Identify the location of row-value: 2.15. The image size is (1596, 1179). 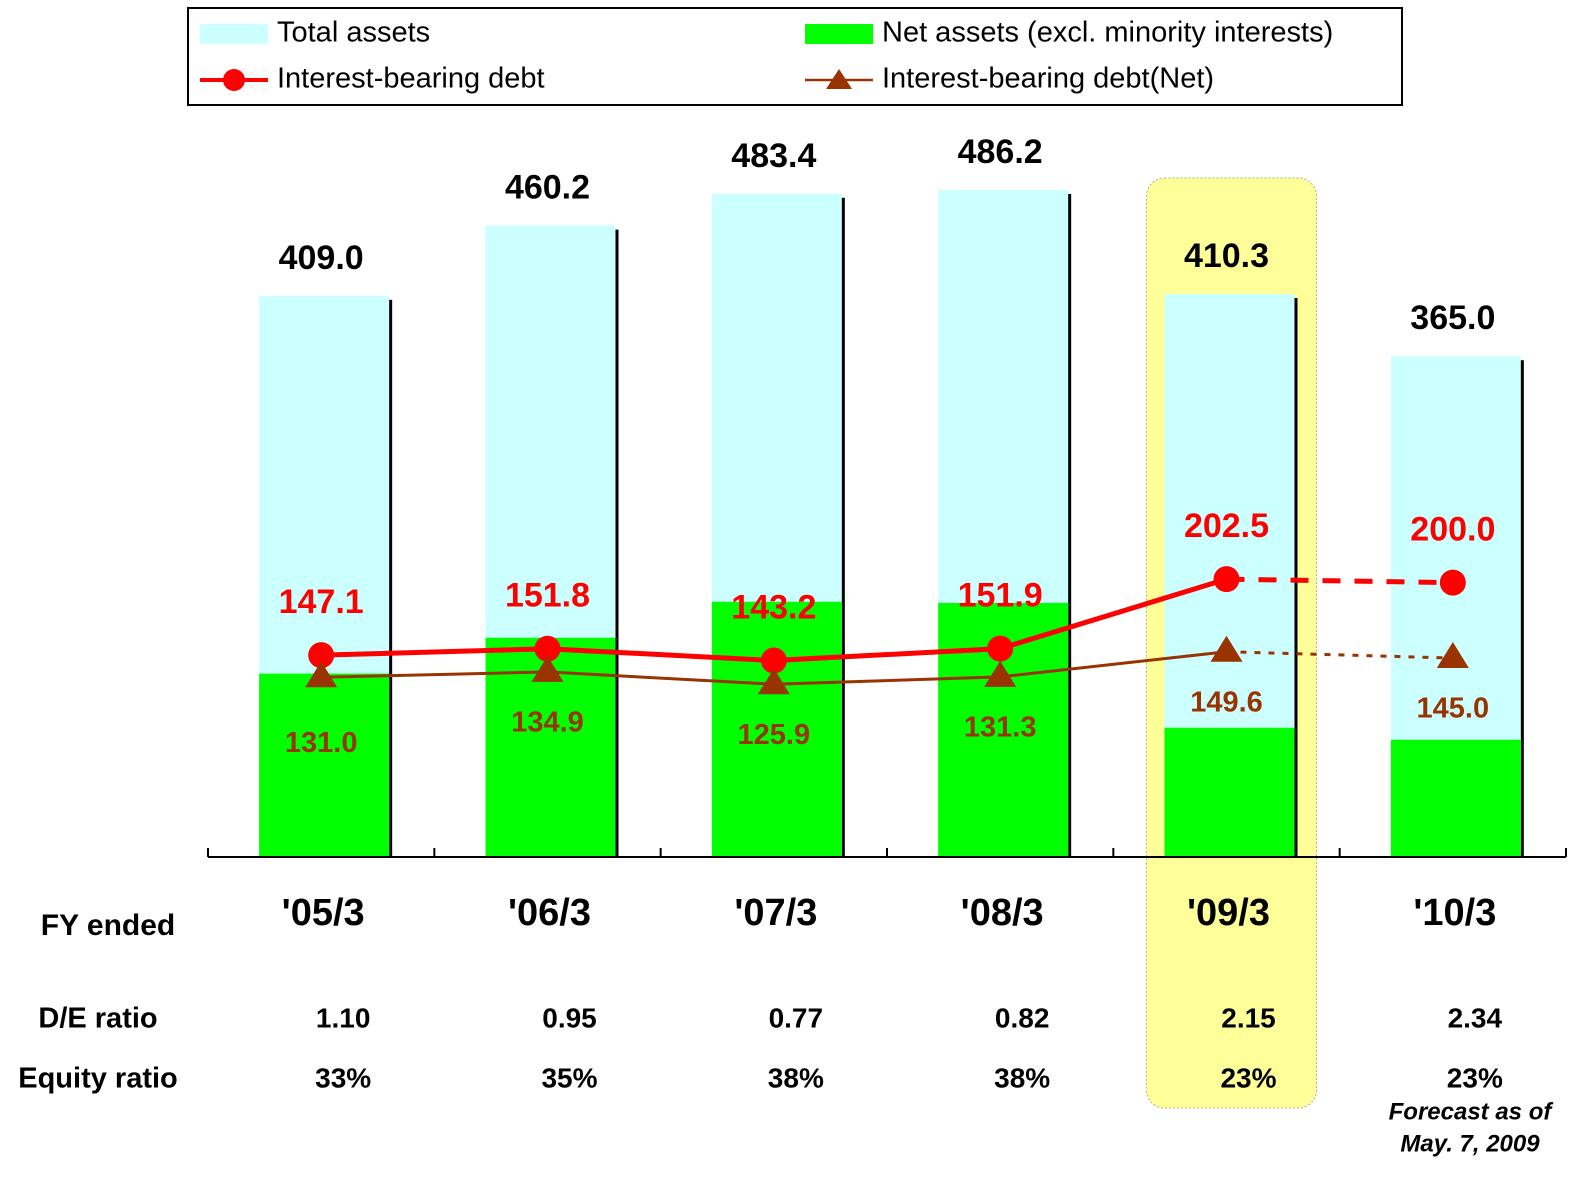
(1248, 1017).